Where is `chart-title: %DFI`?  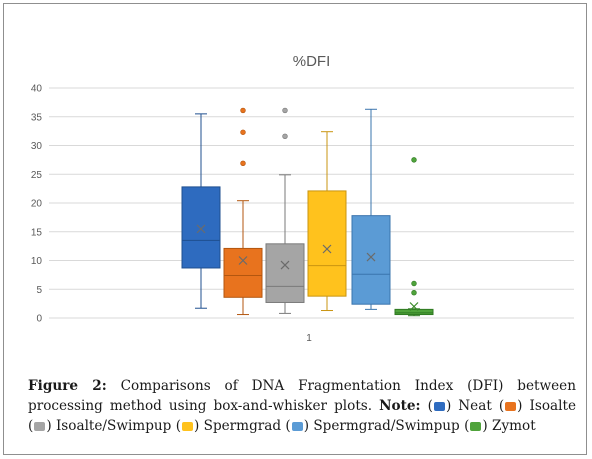
chart-title: %DFI is located at coordinates (312, 61).